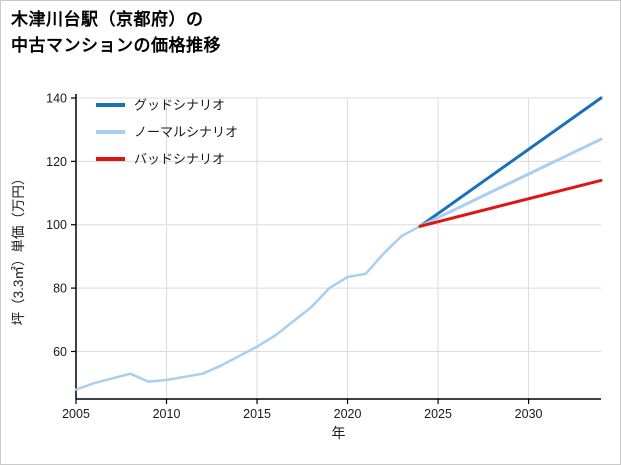 The image size is (621, 465). I want to click on y-tick-label: 100, so click(56, 225).